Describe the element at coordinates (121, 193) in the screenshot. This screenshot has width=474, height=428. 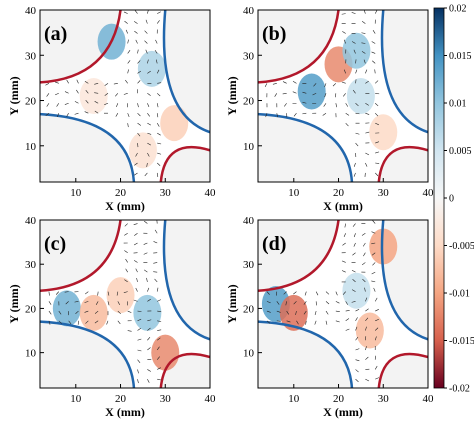
I see `x-tick-label: 20` at that location.